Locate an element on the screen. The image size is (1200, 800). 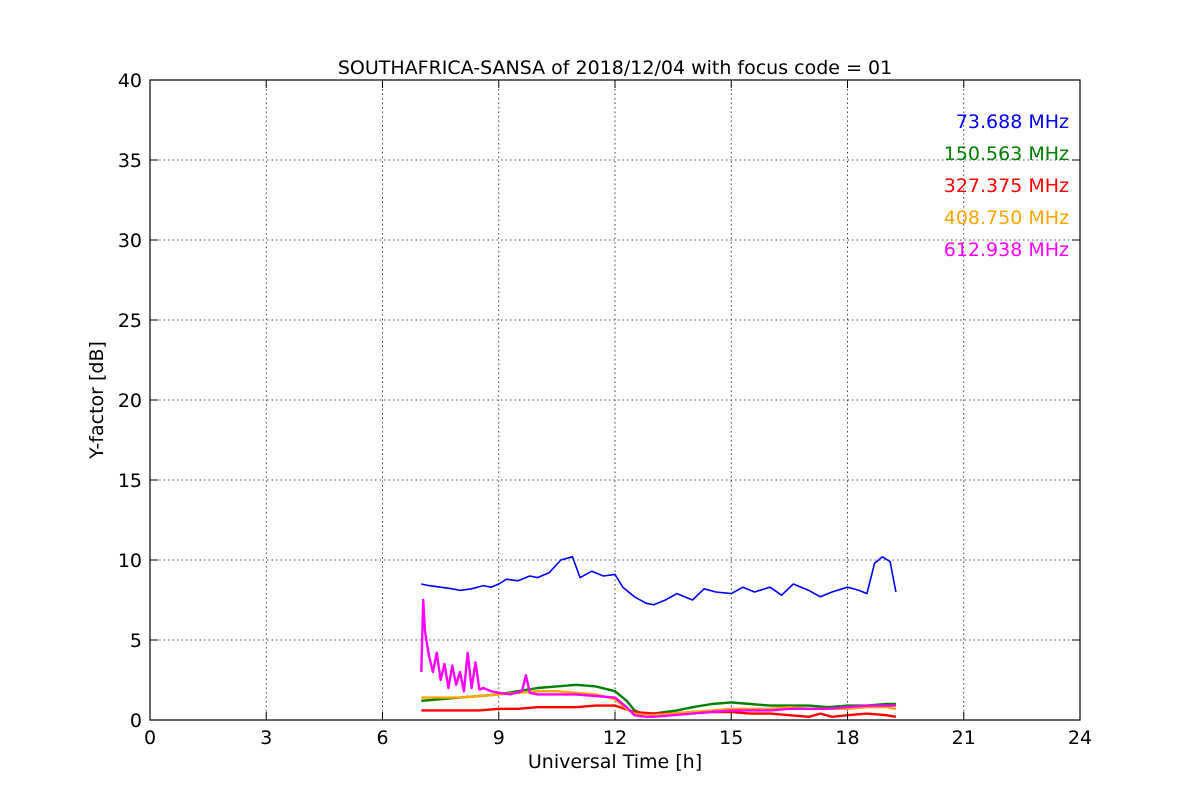
x-axis-label: Universal Time [h] is located at coordinates (615, 762).